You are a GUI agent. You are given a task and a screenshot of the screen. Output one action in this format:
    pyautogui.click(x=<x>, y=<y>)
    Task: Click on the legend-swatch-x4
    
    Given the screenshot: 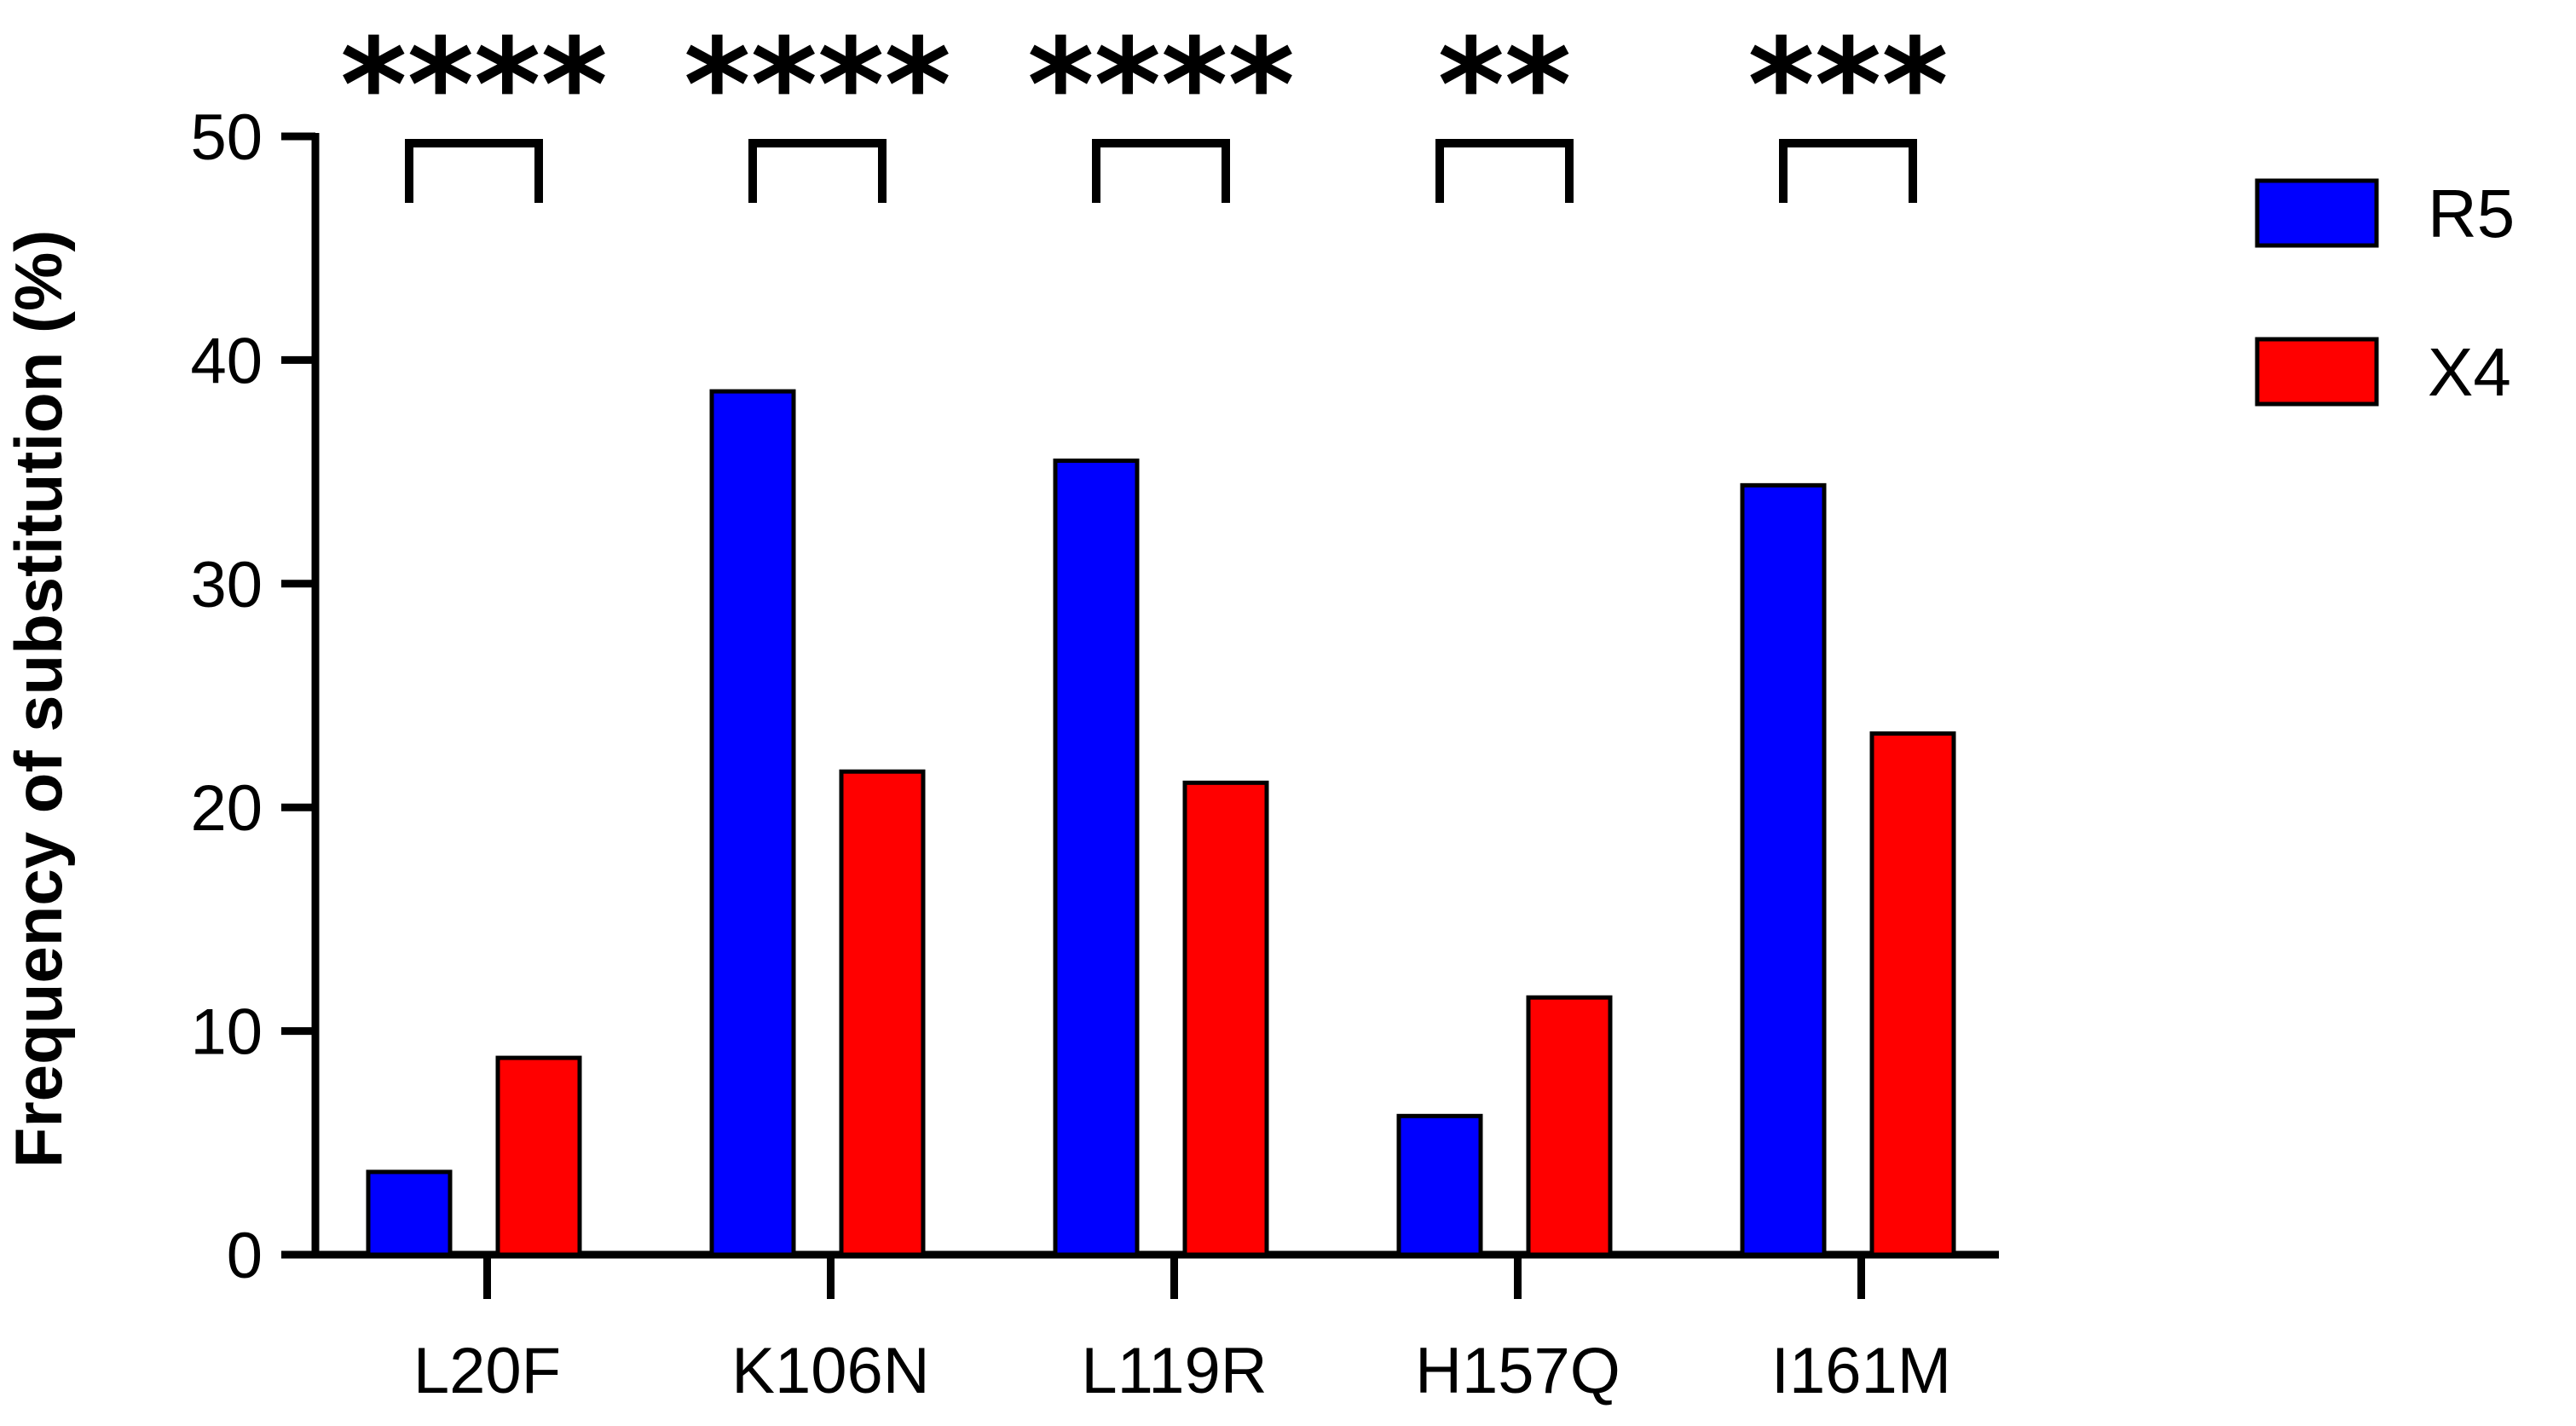 What is the action you would take?
    pyautogui.click(x=2317, y=372)
    